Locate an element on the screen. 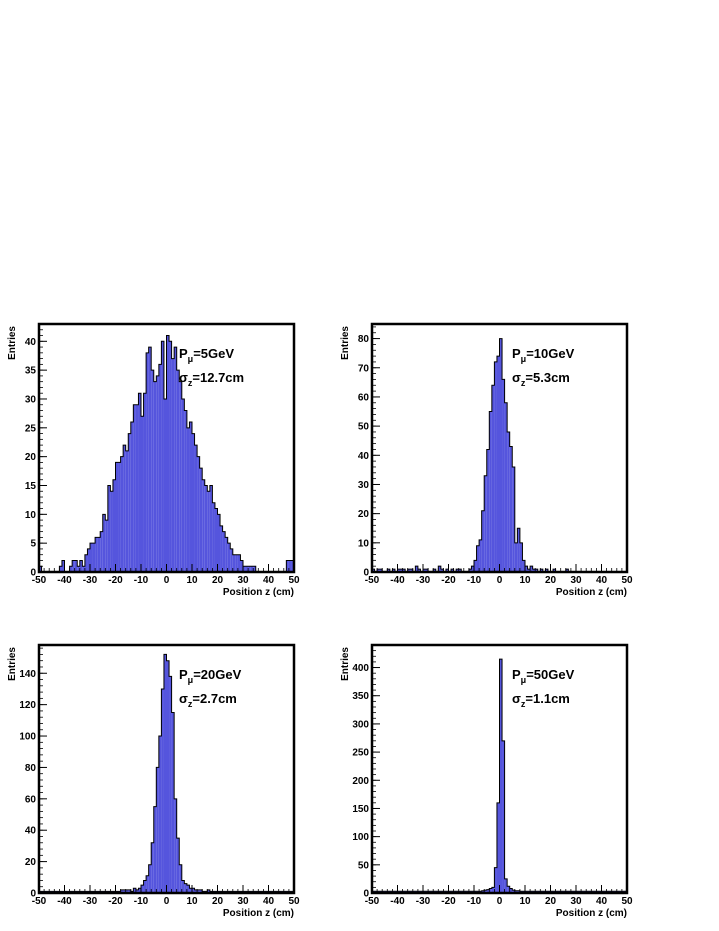  momentum-annotation: Pμ=50GeV is located at coordinates (543, 676).